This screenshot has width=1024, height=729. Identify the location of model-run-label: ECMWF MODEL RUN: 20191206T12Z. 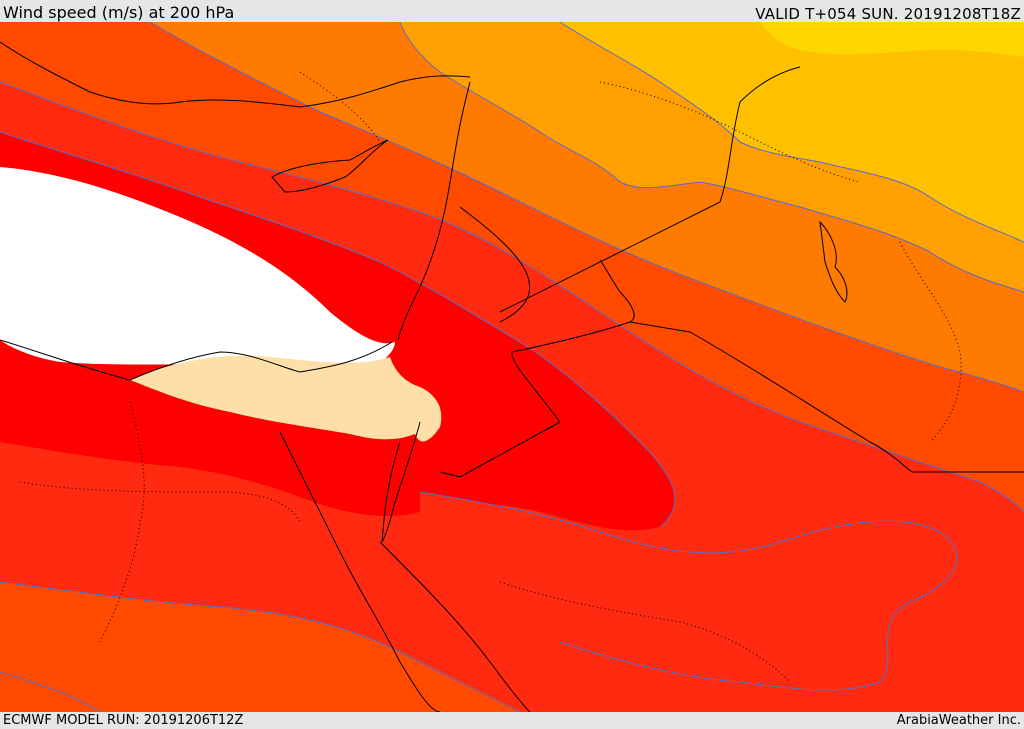
(123, 720).